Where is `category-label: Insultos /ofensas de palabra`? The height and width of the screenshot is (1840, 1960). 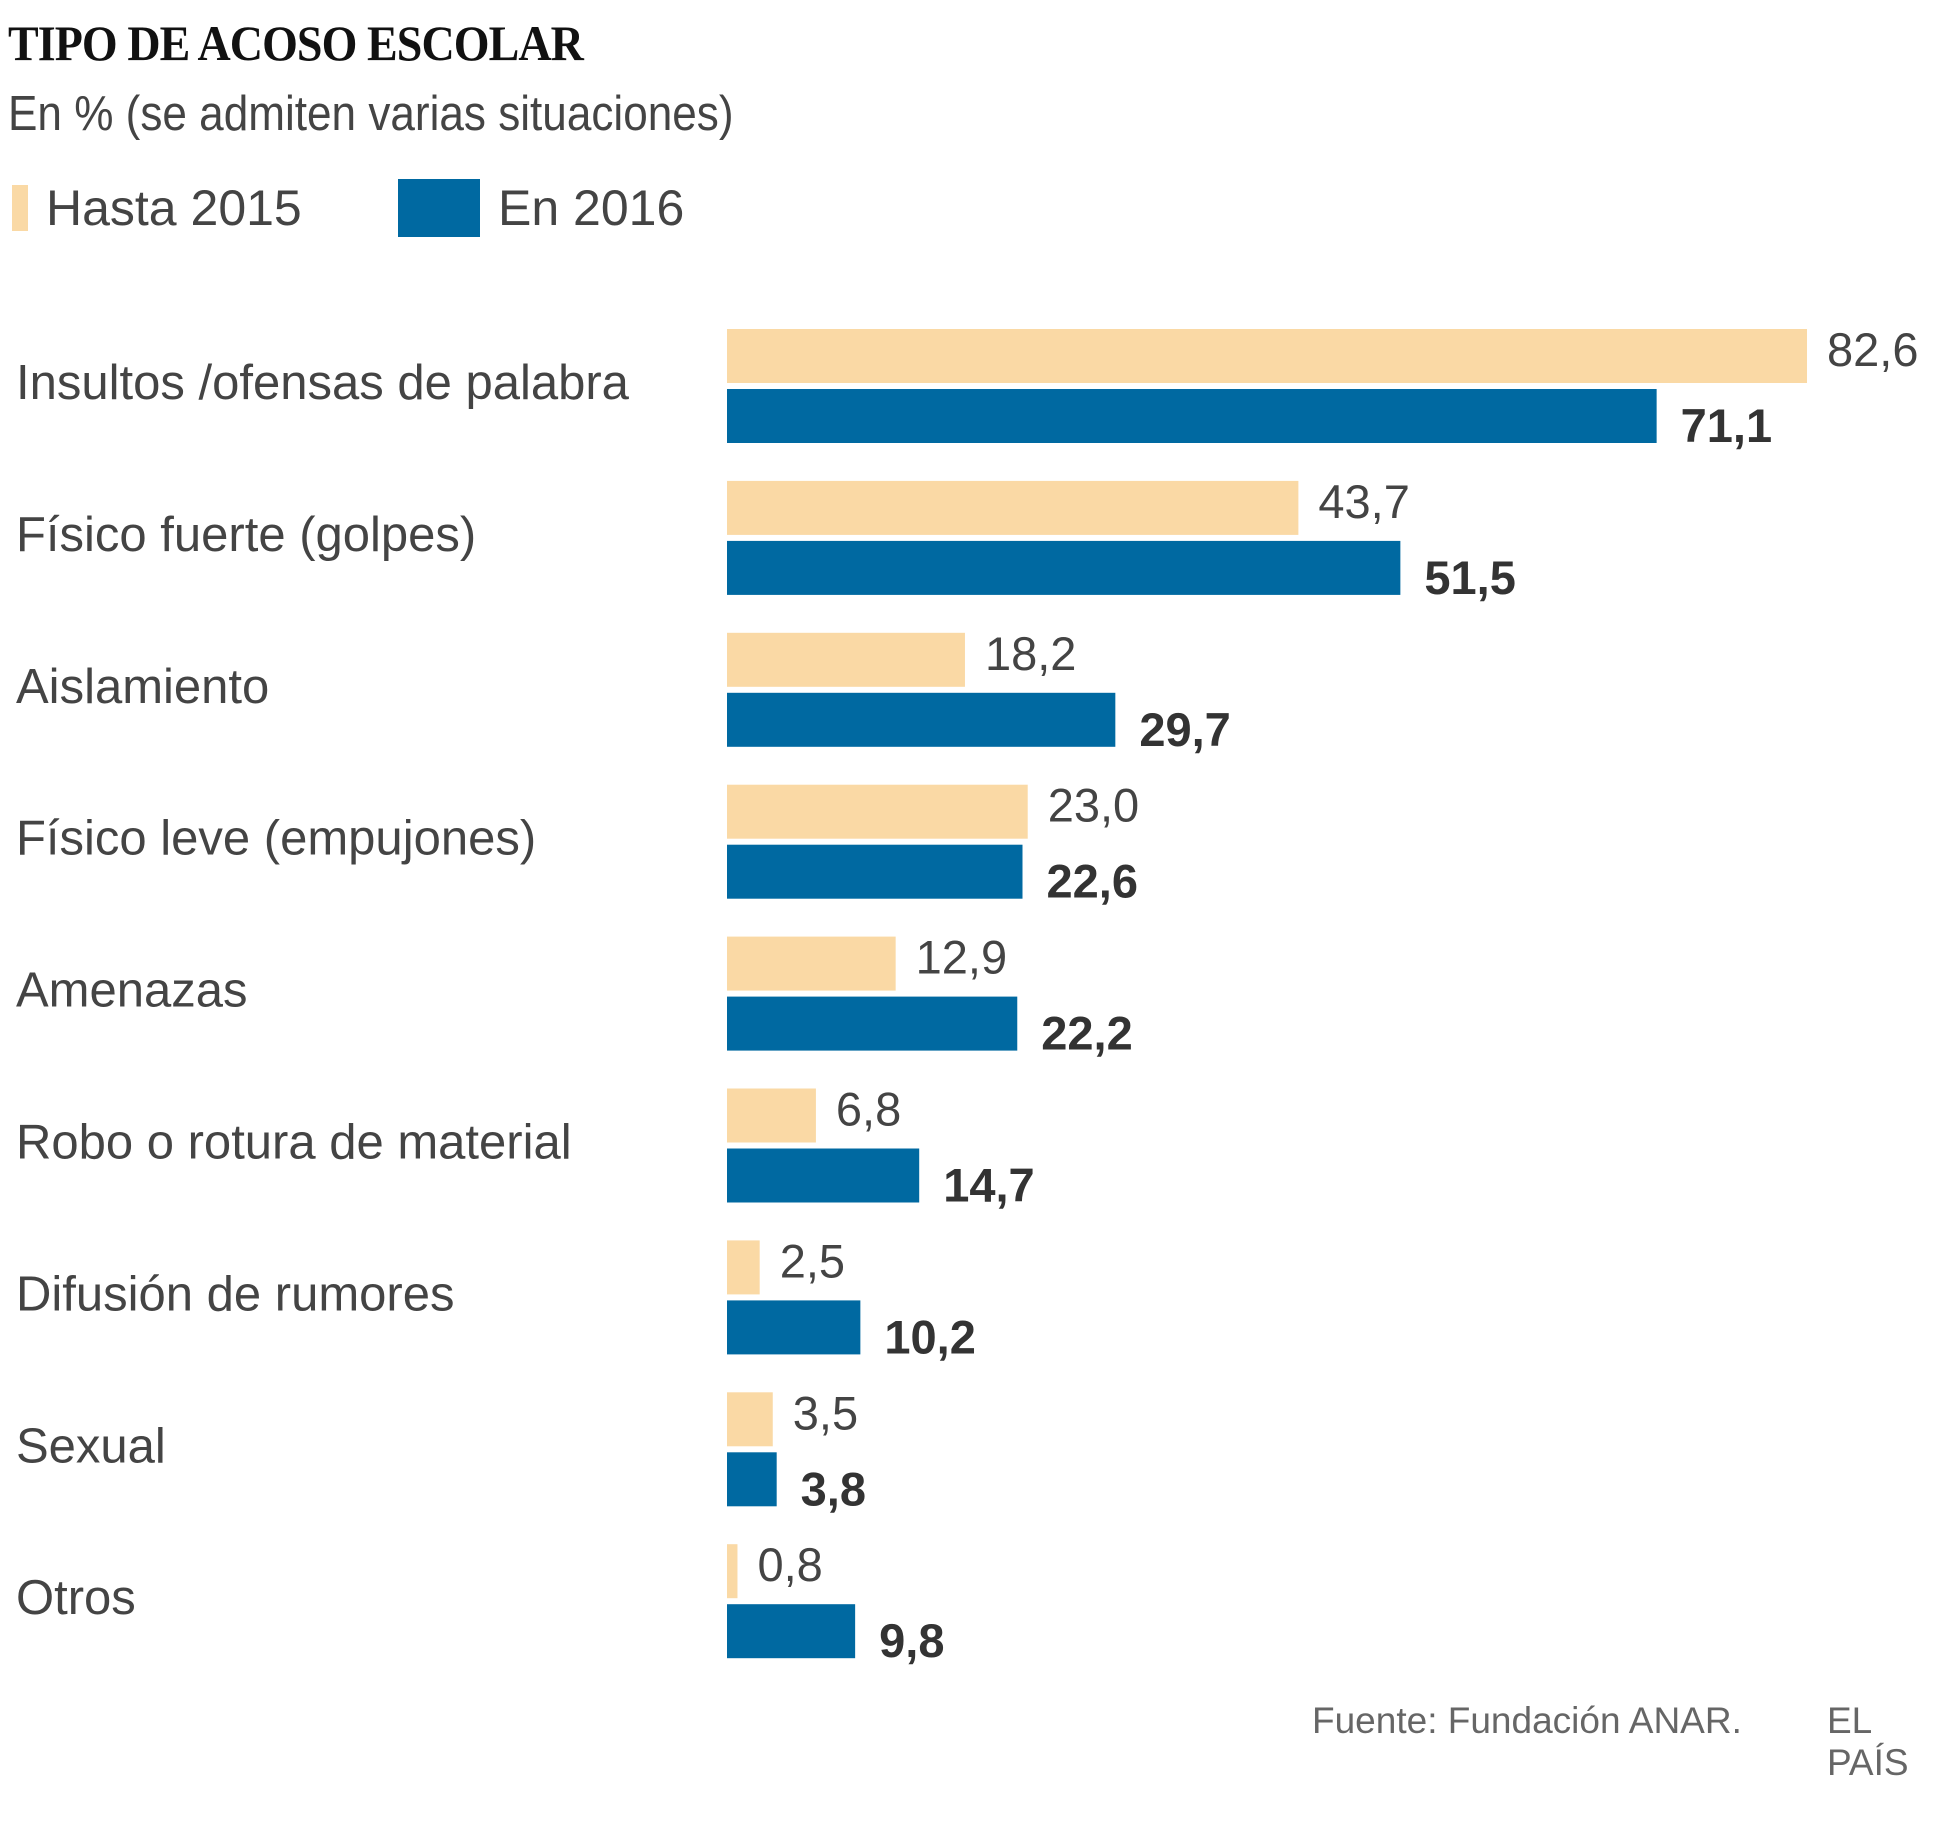
category-label: Insultos /ofensas de palabra is located at coordinates (323, 383).